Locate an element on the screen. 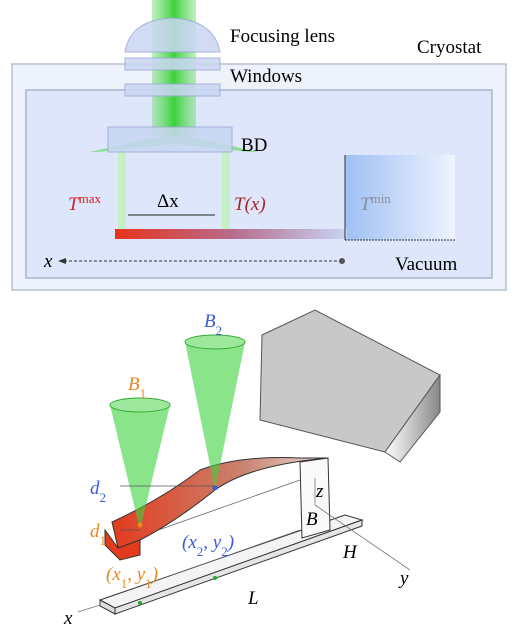 The image size is (516, 626). base-side is located at coordinates (238, 567).